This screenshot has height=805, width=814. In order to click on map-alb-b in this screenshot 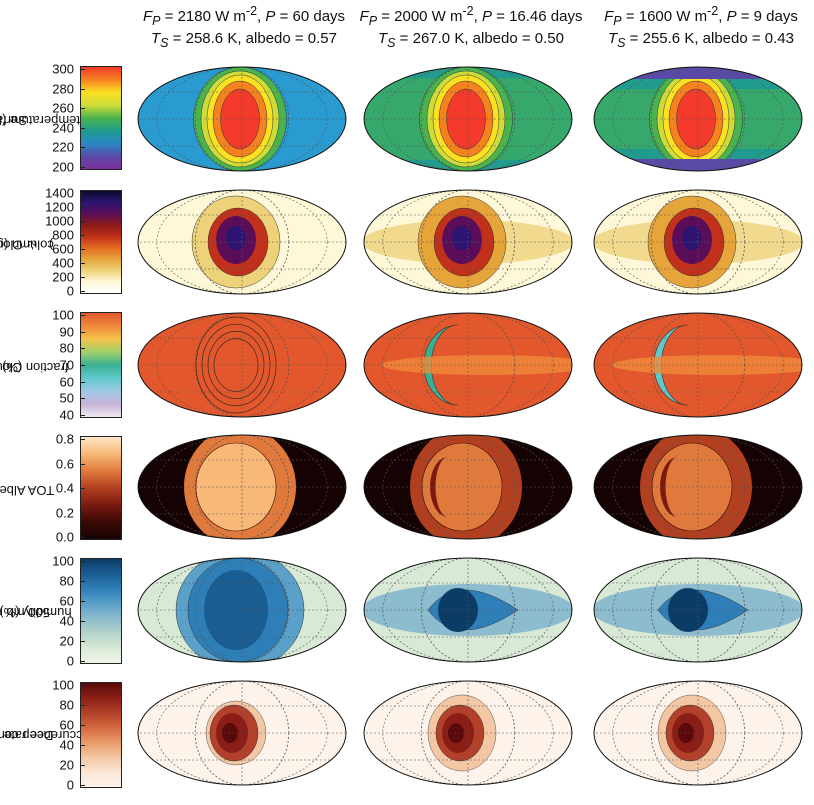, I will do `click(468, 487)`.